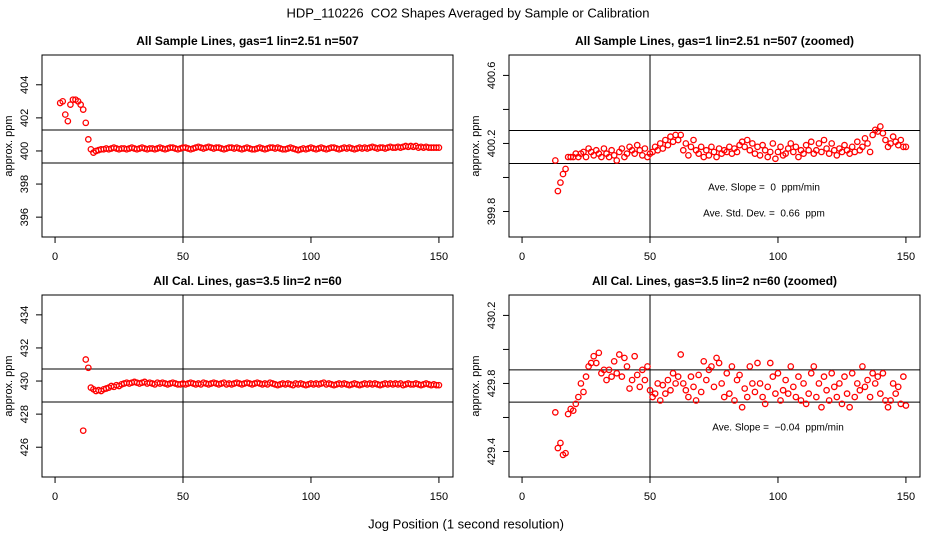 This screenshot has height=540, width=936. What do you see at coordinates (492, 144) in the screenshot?
I see `y-tick-label: 400.2` at bounding box center [492, 144].